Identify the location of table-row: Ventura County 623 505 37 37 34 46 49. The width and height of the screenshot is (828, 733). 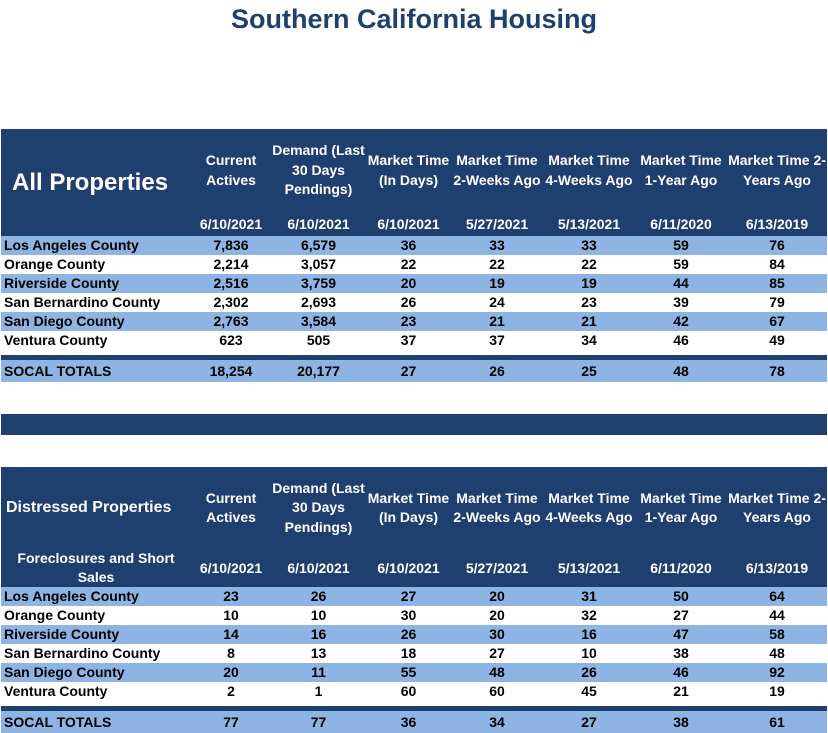
(414, 340).